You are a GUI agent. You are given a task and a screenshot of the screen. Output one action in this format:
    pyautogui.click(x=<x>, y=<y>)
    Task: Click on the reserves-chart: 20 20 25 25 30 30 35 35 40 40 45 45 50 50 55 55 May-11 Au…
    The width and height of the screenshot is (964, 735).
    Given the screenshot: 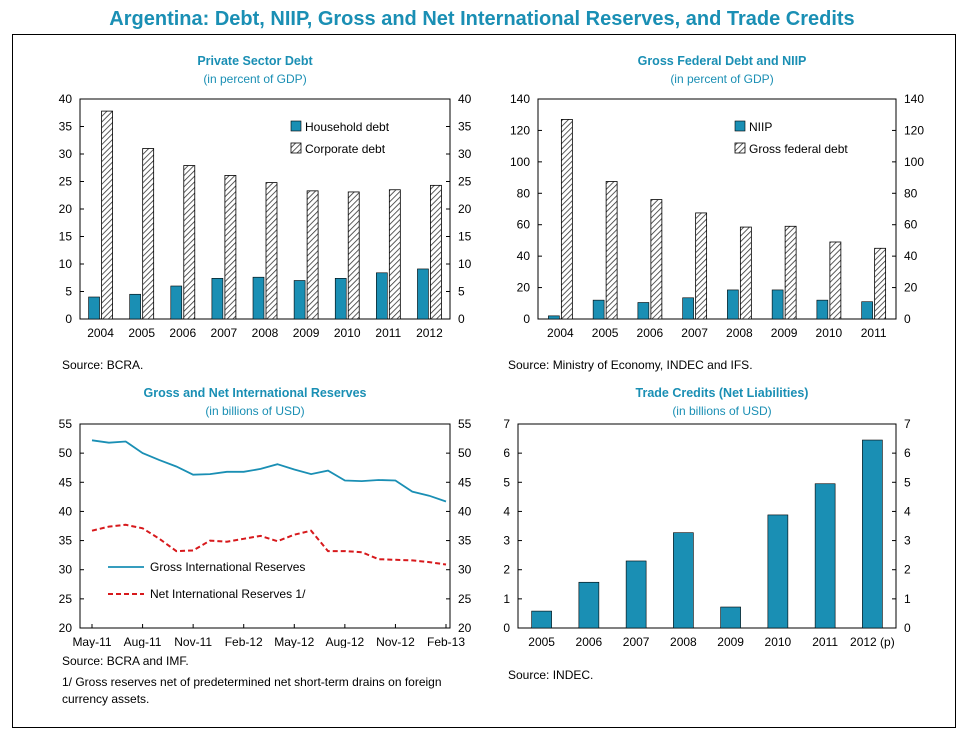 What is the action you would take?
    pyautogui.click(x=265, y=532)
    